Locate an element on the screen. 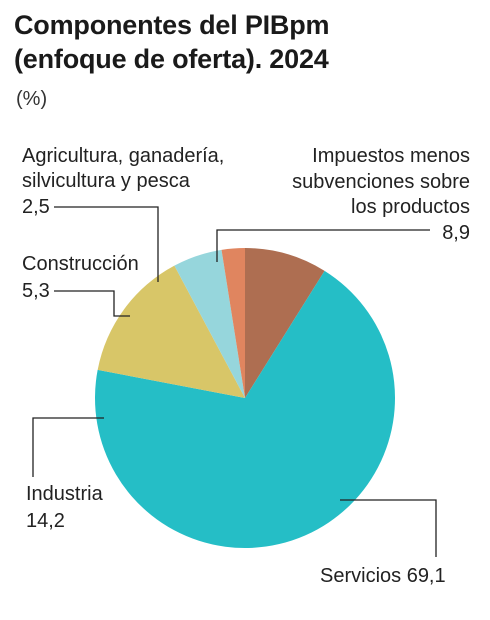  leader-line-servicios is located at coordinates (388, 528).